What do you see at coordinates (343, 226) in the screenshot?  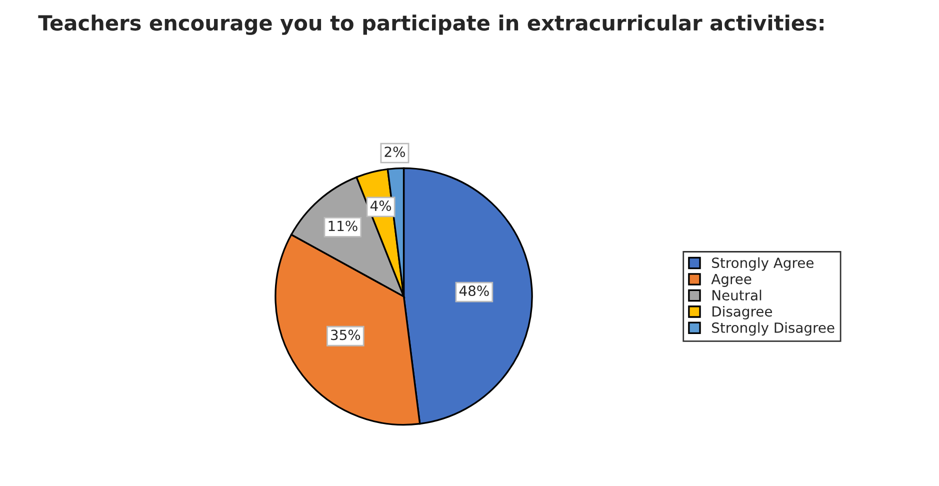 I see `data-label: 11%` at bounding box center [343, 226].